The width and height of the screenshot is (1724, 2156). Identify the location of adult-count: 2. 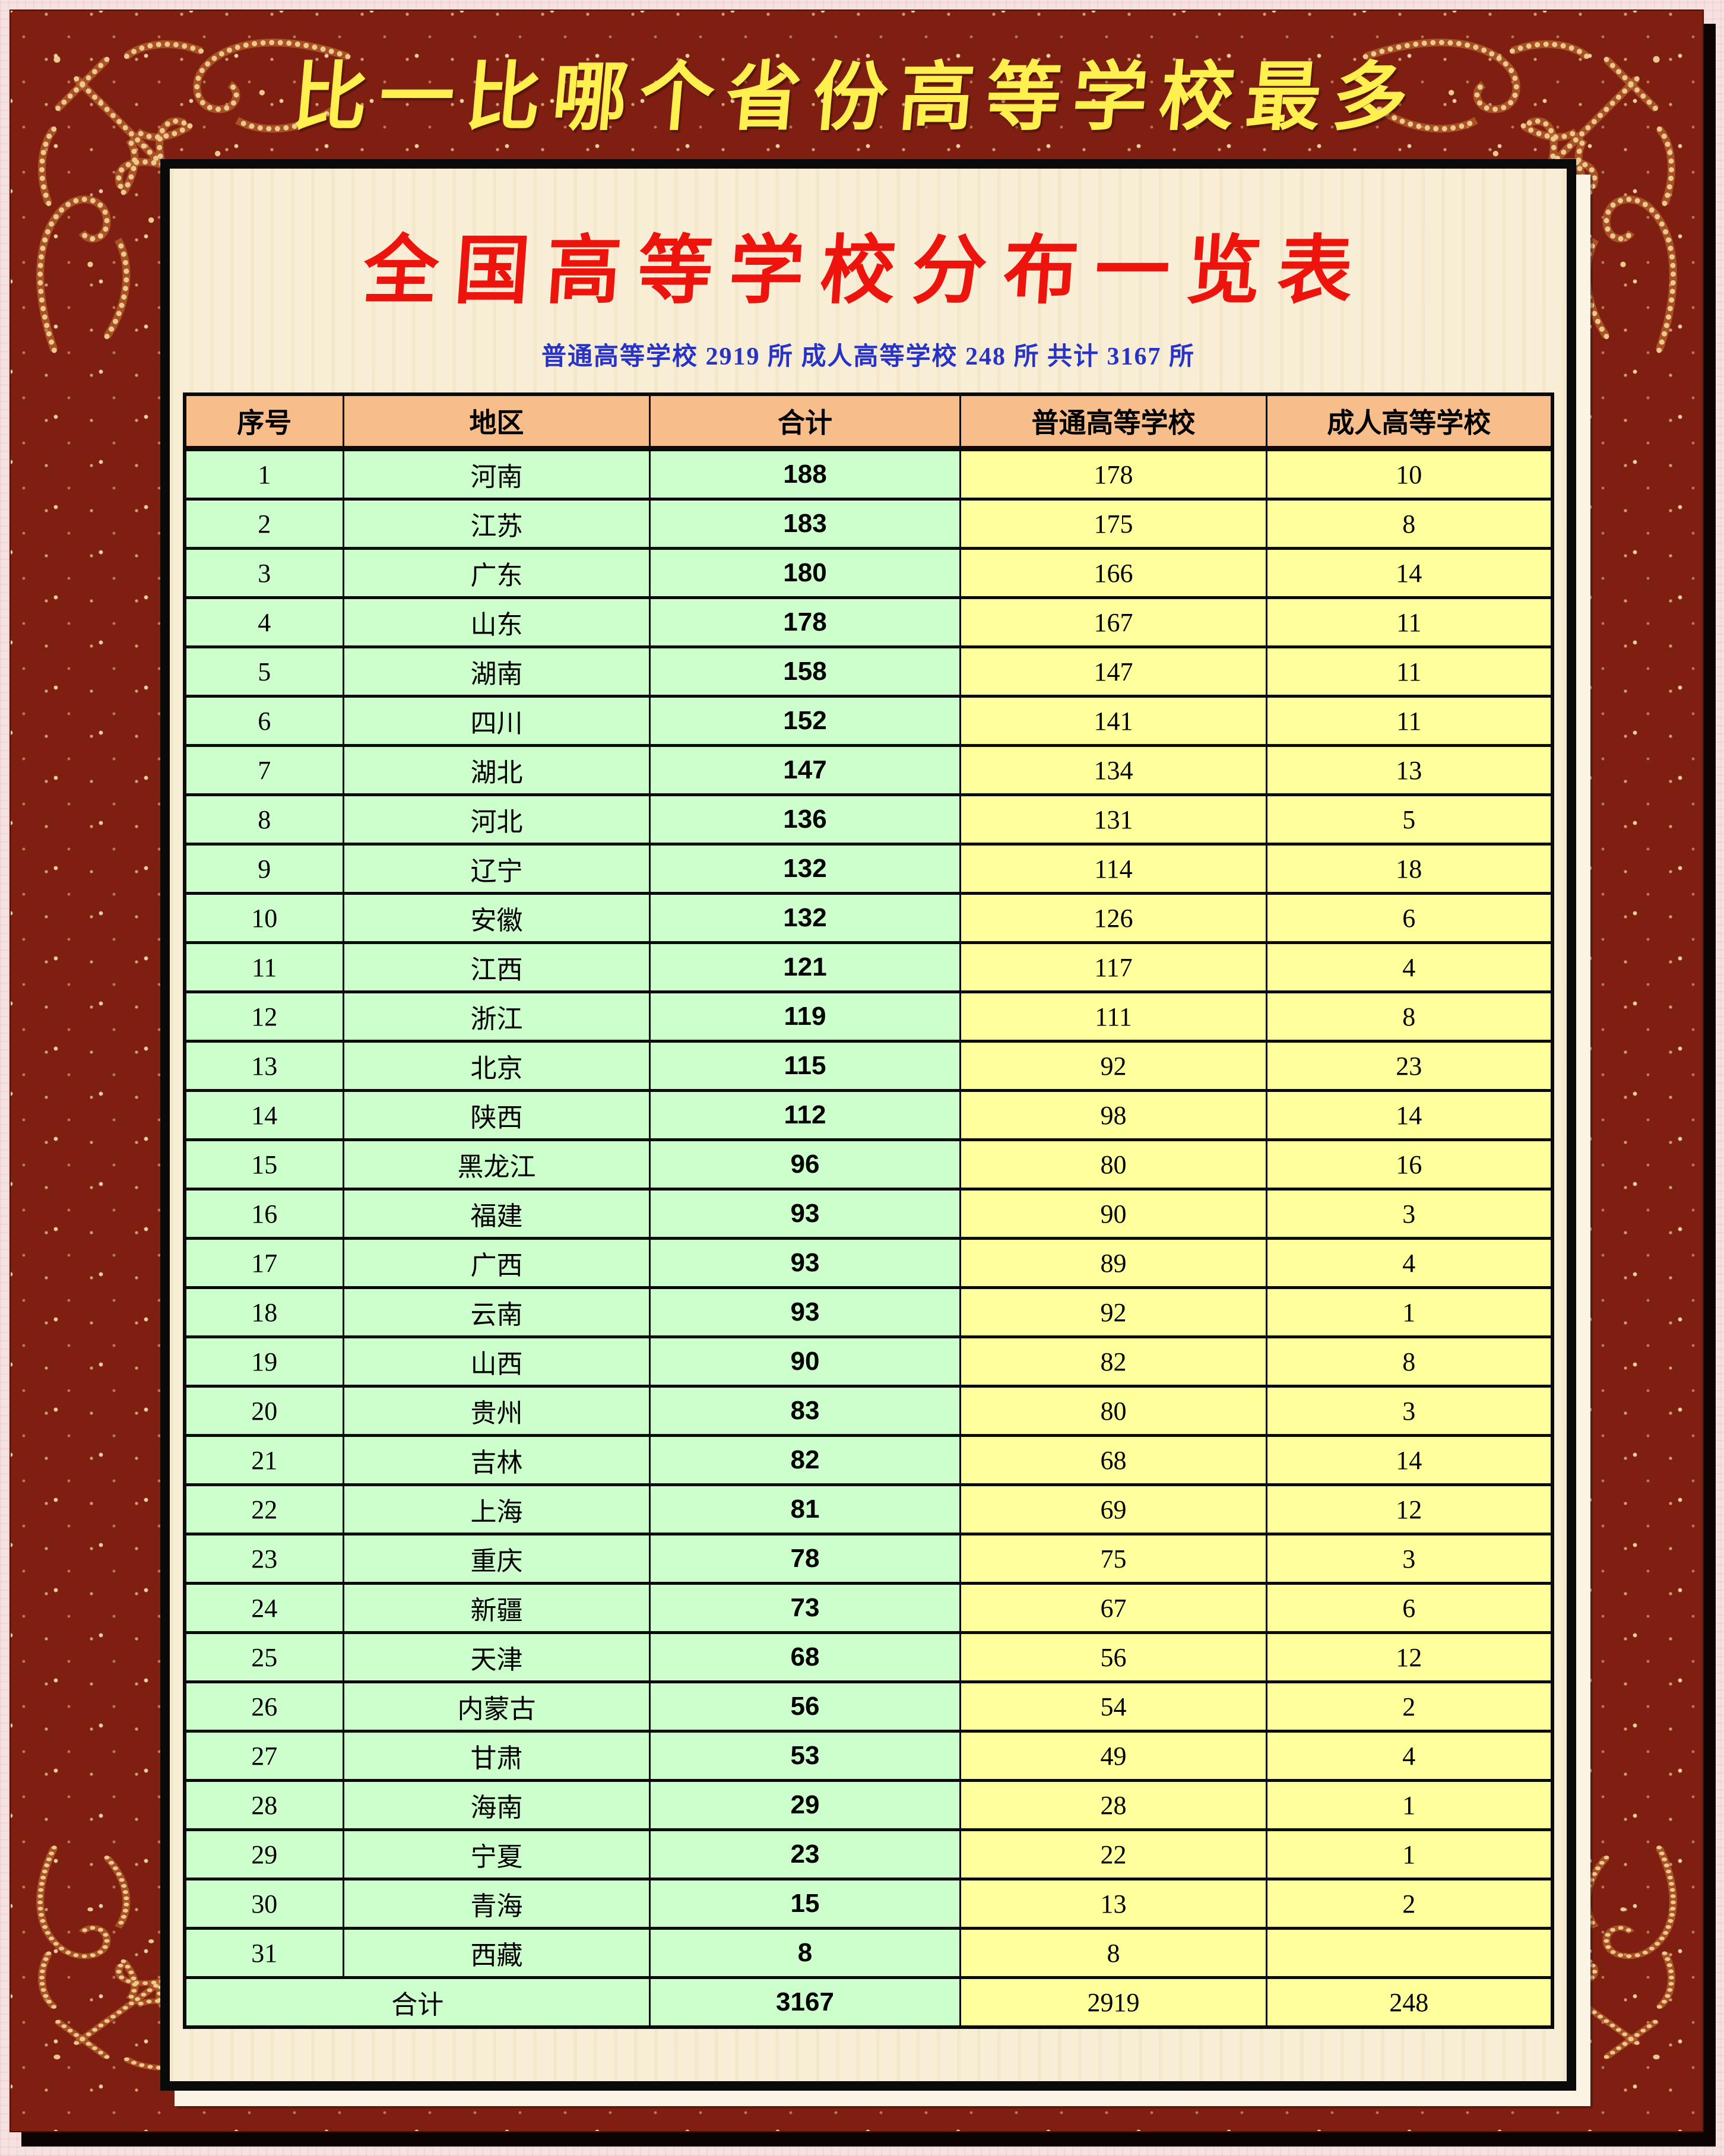
(1409, 1707).